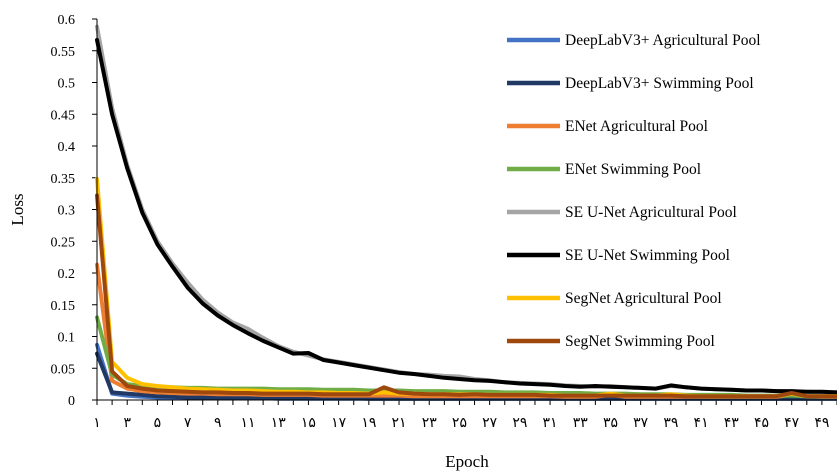 This screenshot has height=475, width=837. I want to click on legend-label: SE U-Net Agricultural Pool, so click(651, 212).